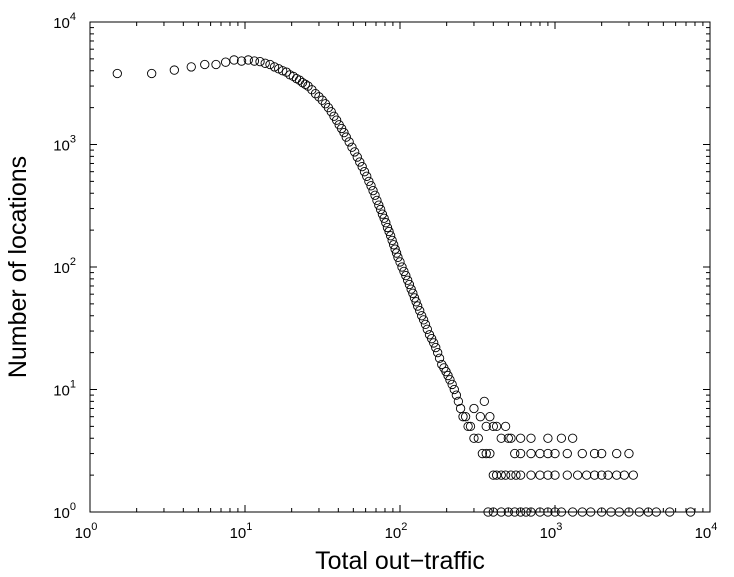 The image size is (734, 577). Describe the element at coordinates (551, 531) in the screenshot. I see `x-tick-label: 10³` at that location.